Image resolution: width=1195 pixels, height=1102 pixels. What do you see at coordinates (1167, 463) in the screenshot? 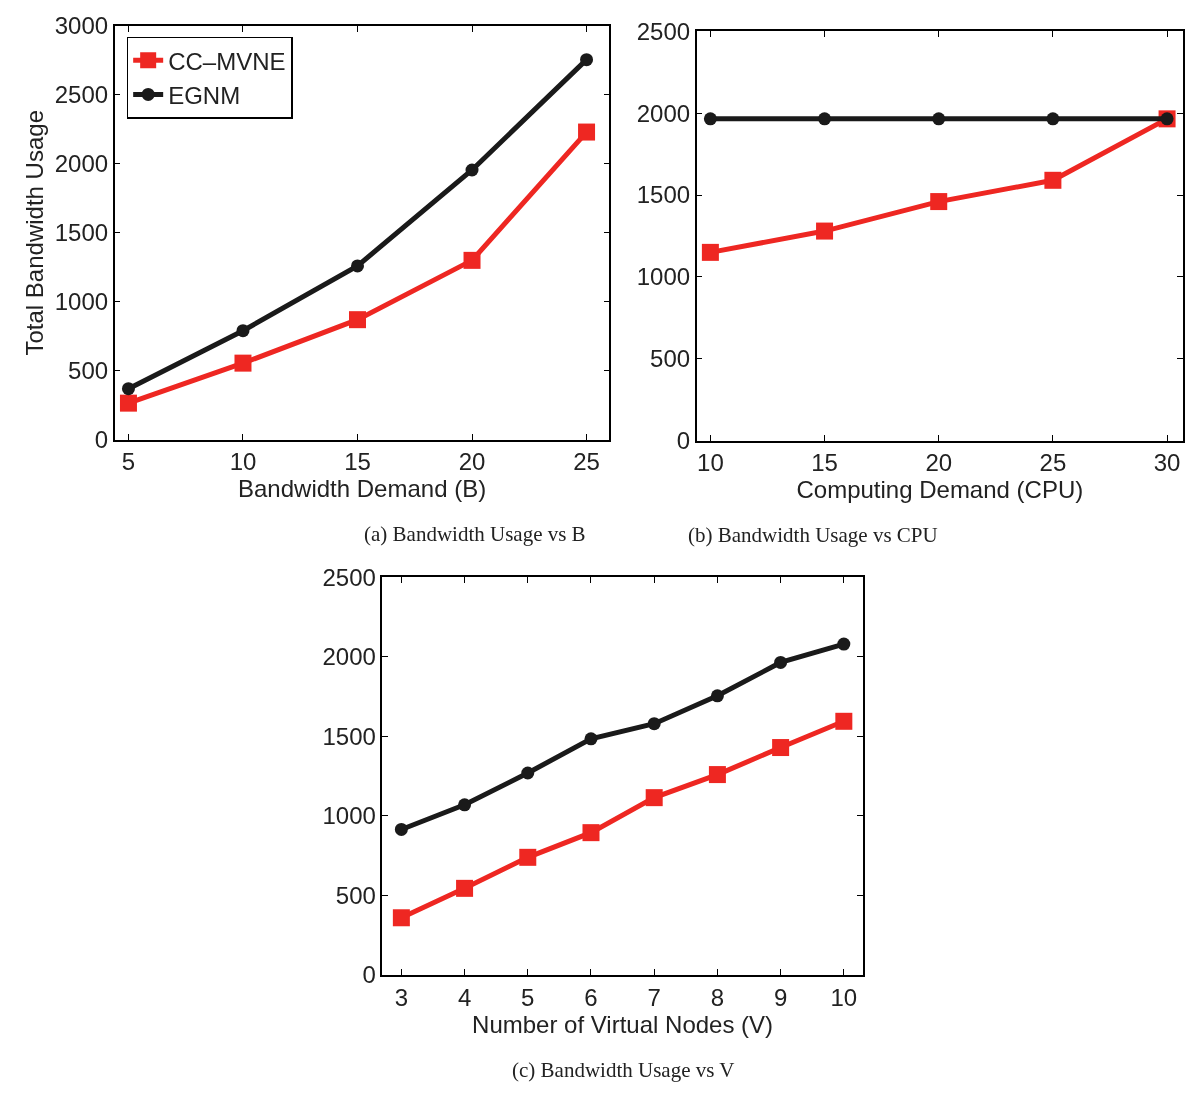
I see `x-tick-label: 30` at bounding box center [1167, 463].